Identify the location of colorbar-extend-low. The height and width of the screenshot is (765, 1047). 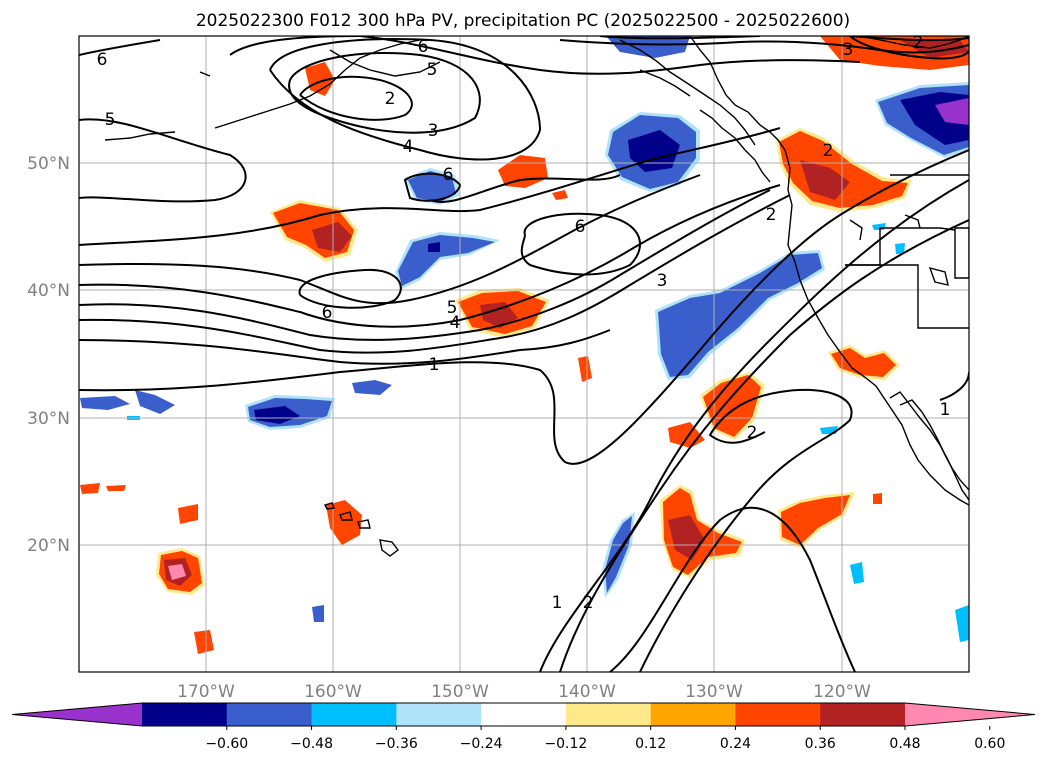
(77, 714).